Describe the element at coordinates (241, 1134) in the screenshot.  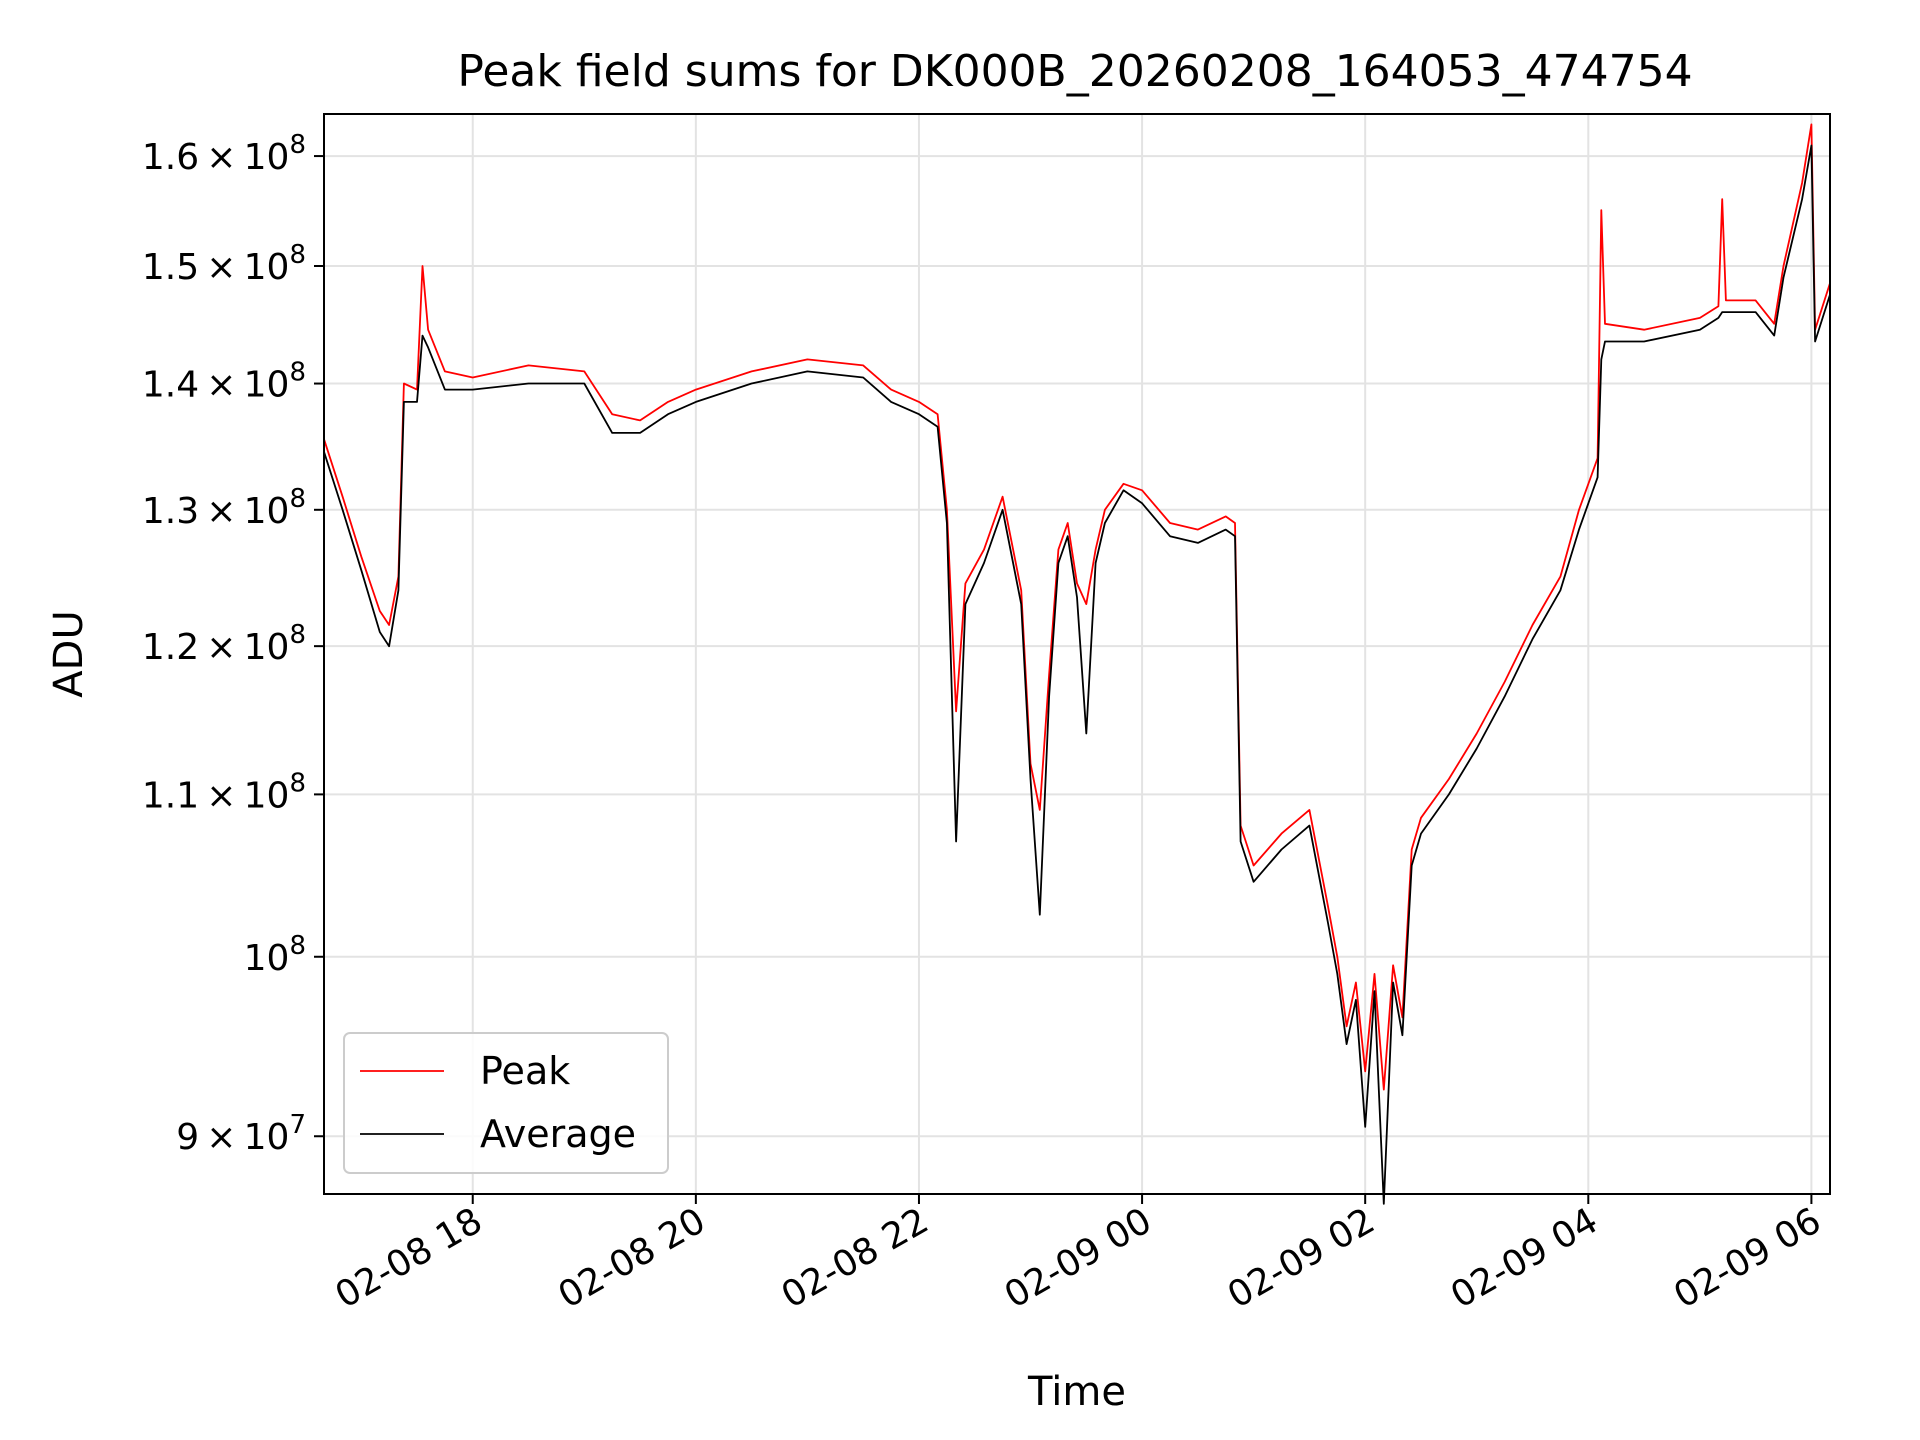
I see `y-tick-label: 9 × 107` at that location.